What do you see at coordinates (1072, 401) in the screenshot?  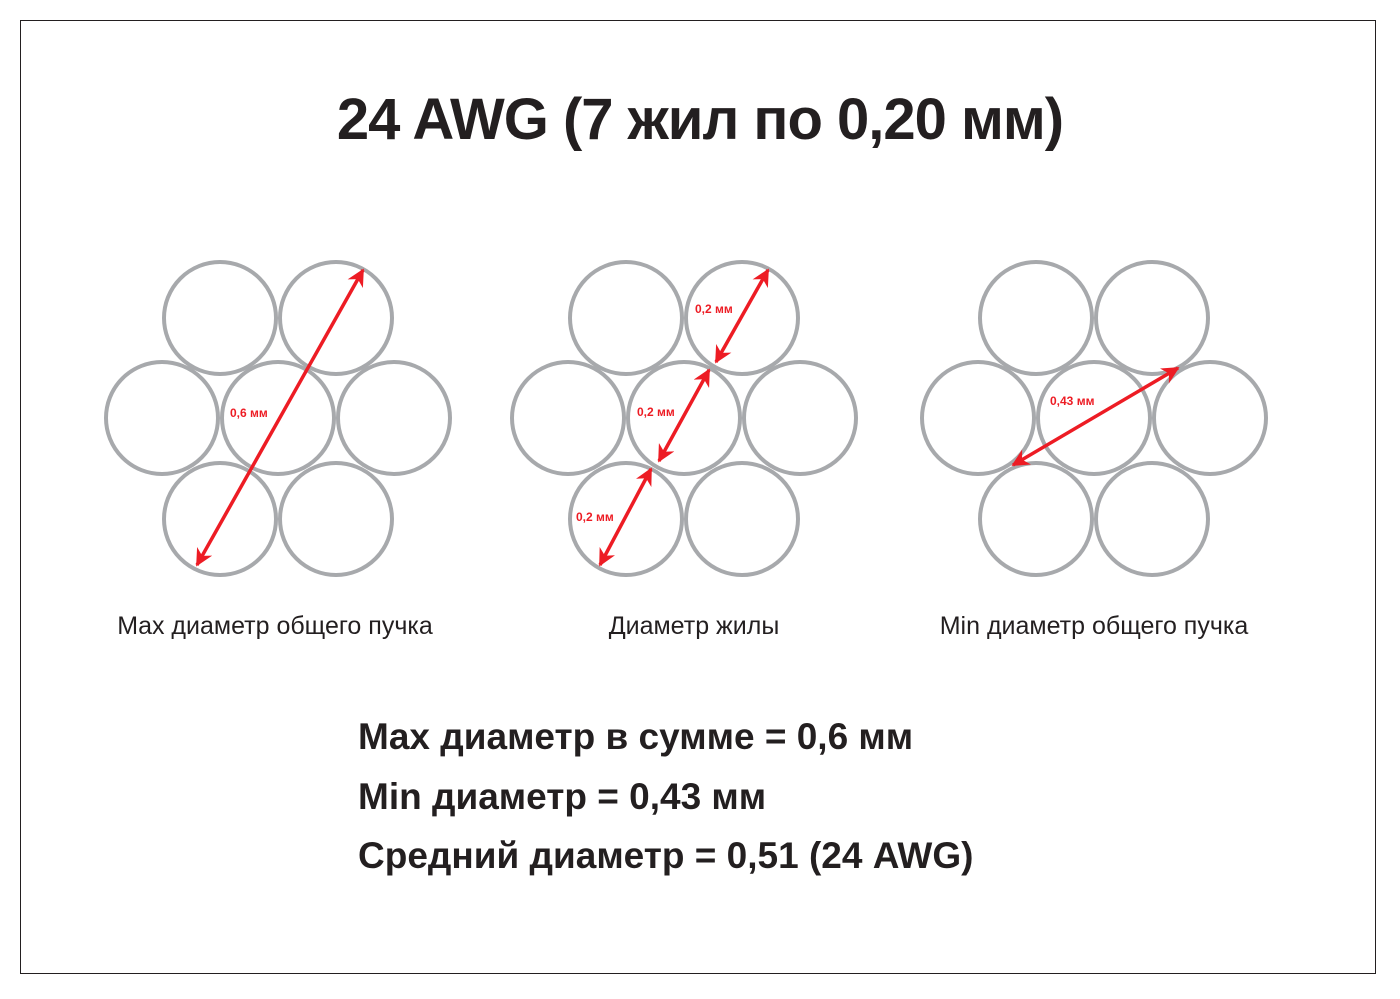 I see `min-diameter-label: 0,43 мм` at bounding box center [1072, 401].